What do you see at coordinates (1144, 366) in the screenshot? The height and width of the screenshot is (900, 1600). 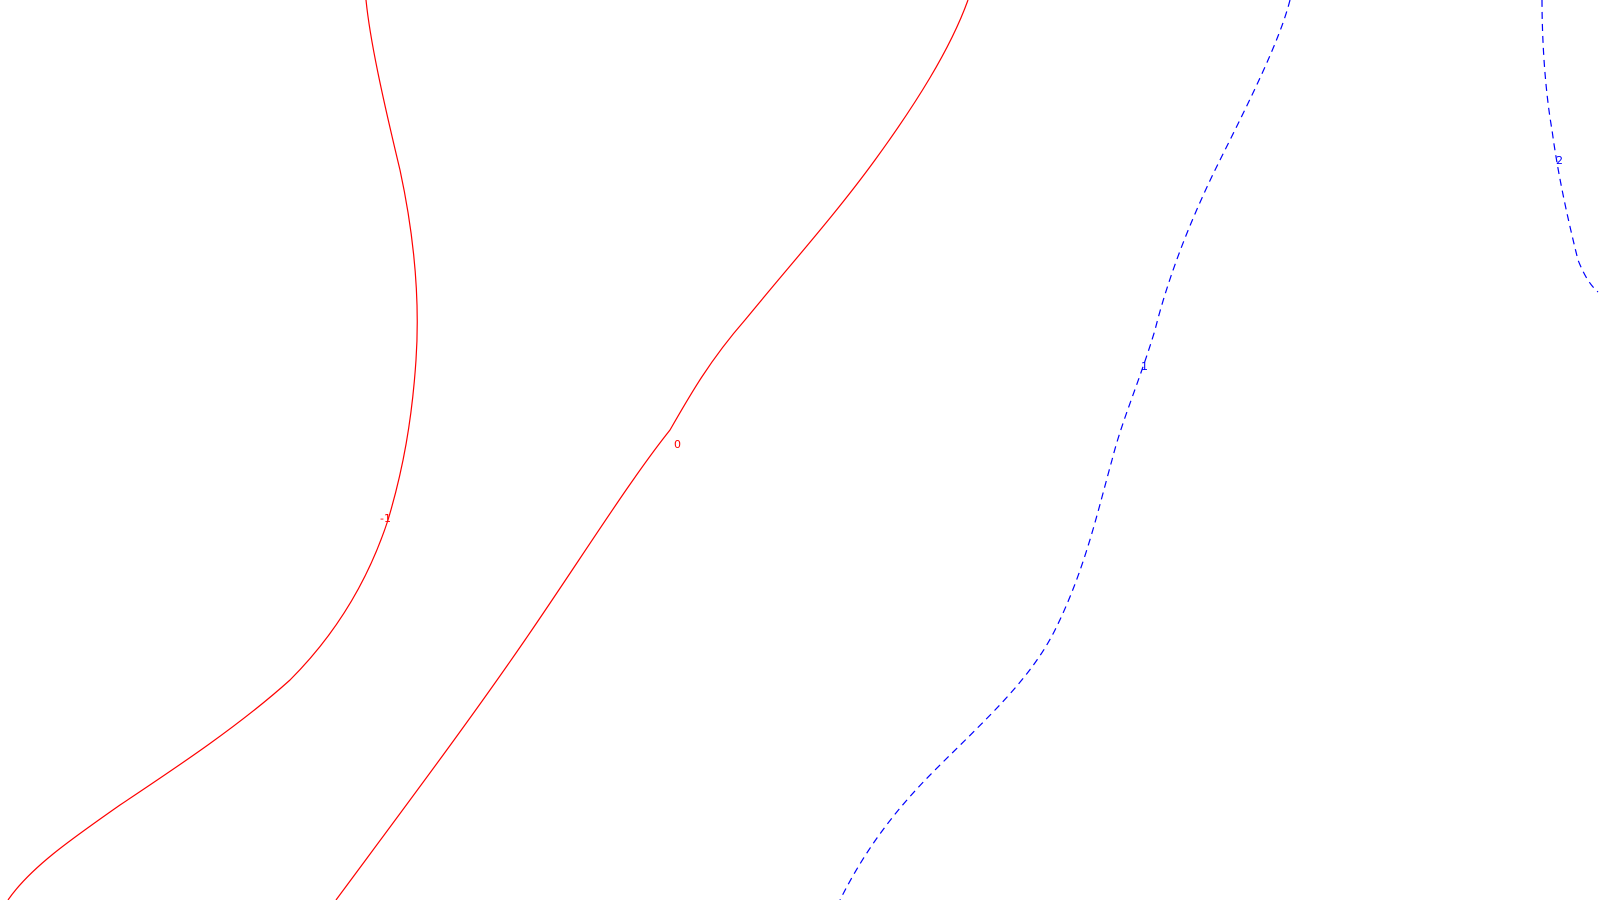 I see `contour-label-1: 1` at bounding box center [1144, 366].